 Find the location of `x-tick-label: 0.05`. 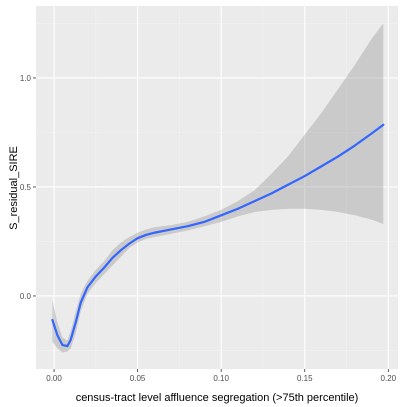

x-tick-label: 0.05 is located at coordinates (138, 378).